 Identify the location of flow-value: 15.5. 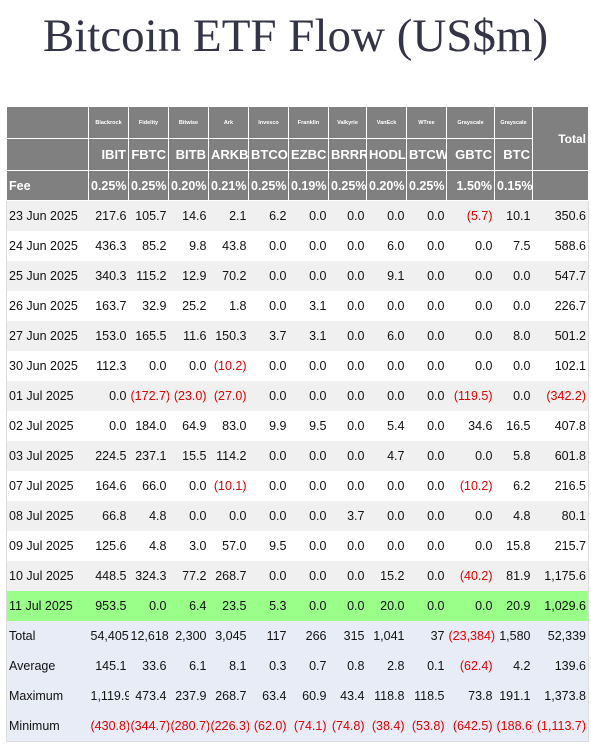
(188, 456).